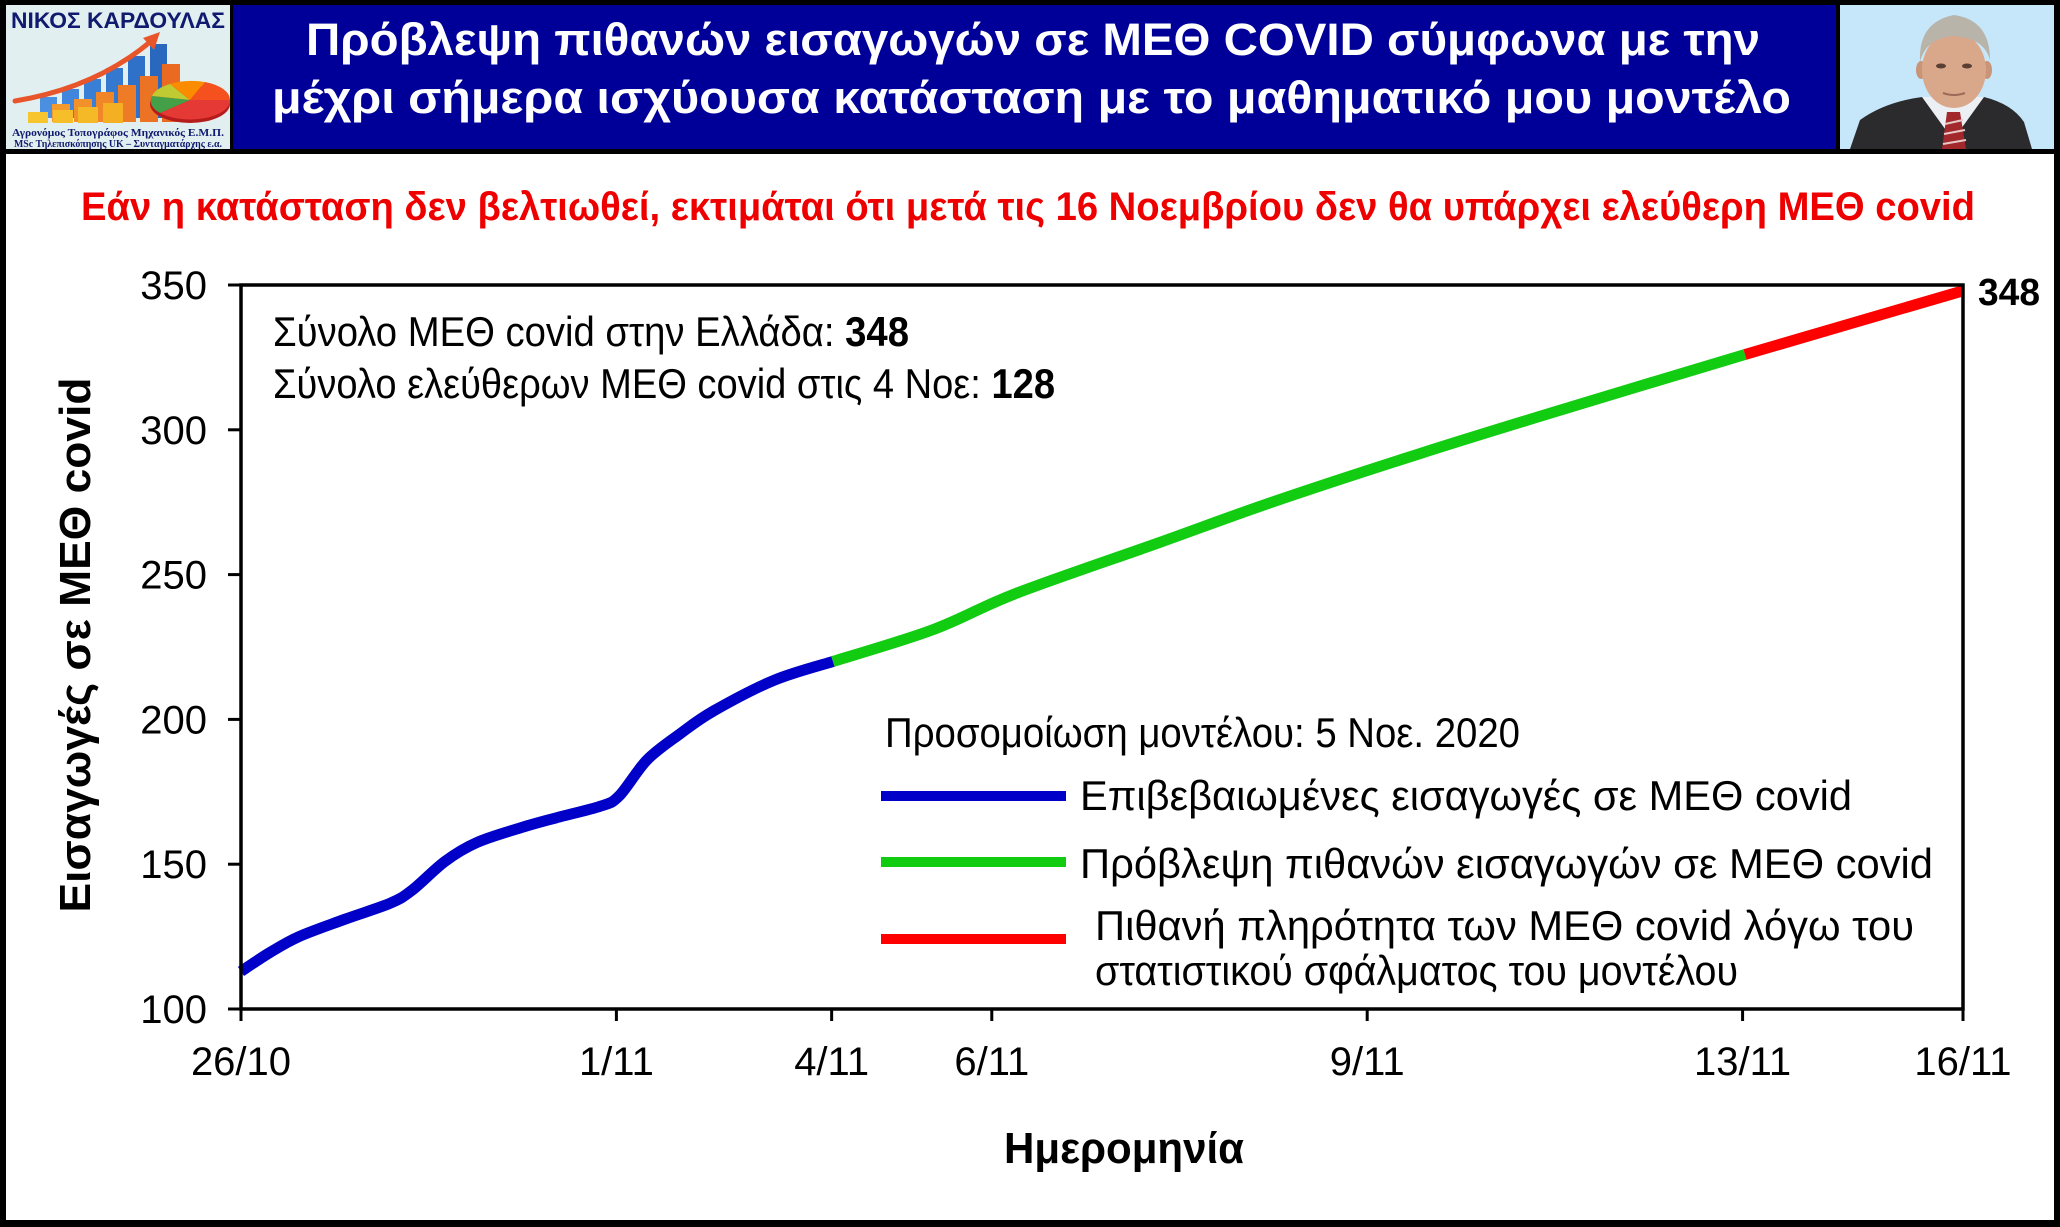  Describe the element at coordinates (1504, 925) in the screenshot. I see `legend-label-capacity-line-1: Πιθανή πληρότητα των ΜΕΘ covid λόγω του` at that location.